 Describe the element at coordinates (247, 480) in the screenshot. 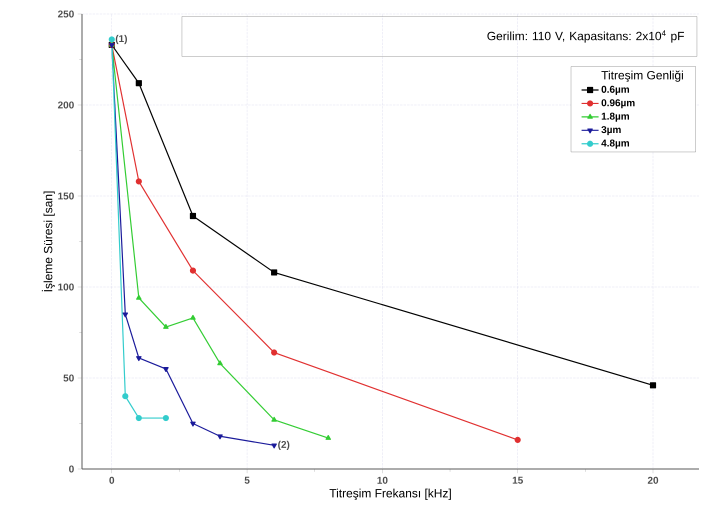

I see `x-tick-label: 5` at that location.